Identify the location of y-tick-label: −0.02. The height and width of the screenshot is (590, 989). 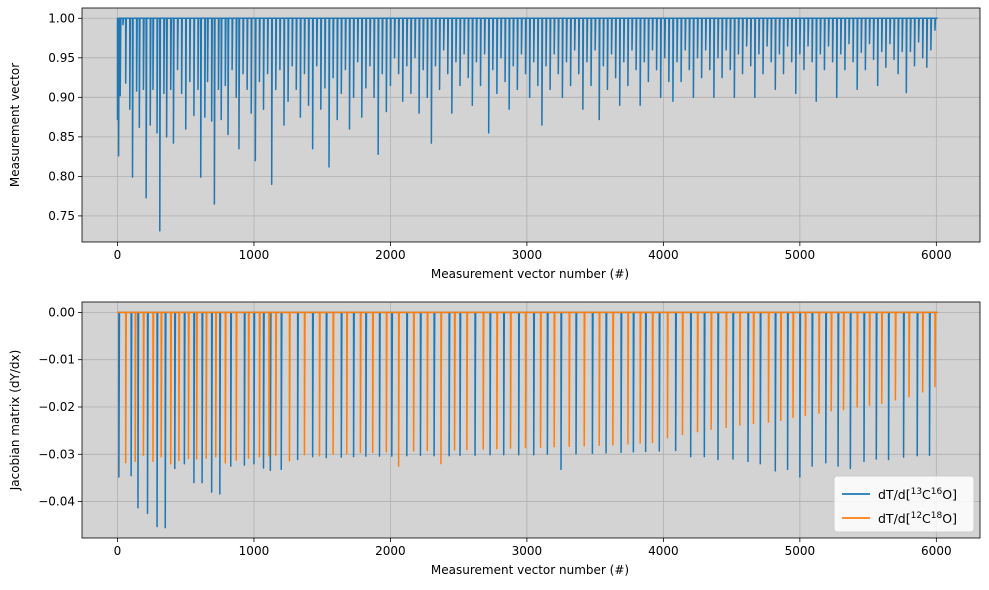
(56, 407).